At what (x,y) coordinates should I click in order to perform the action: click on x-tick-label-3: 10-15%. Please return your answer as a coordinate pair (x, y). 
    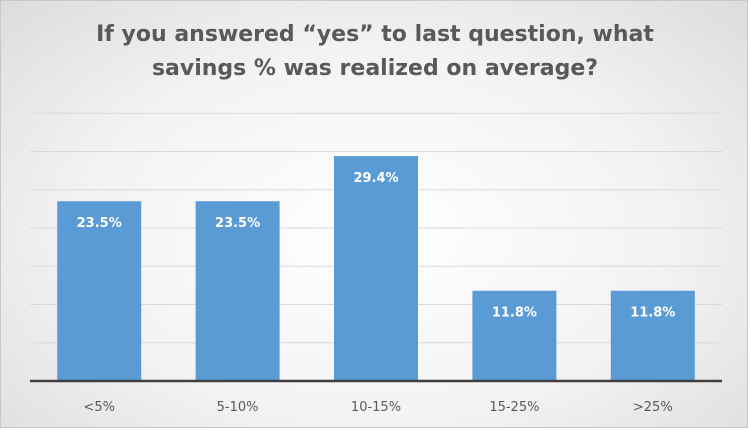
    Looking at the image, I should click on (376, 407).